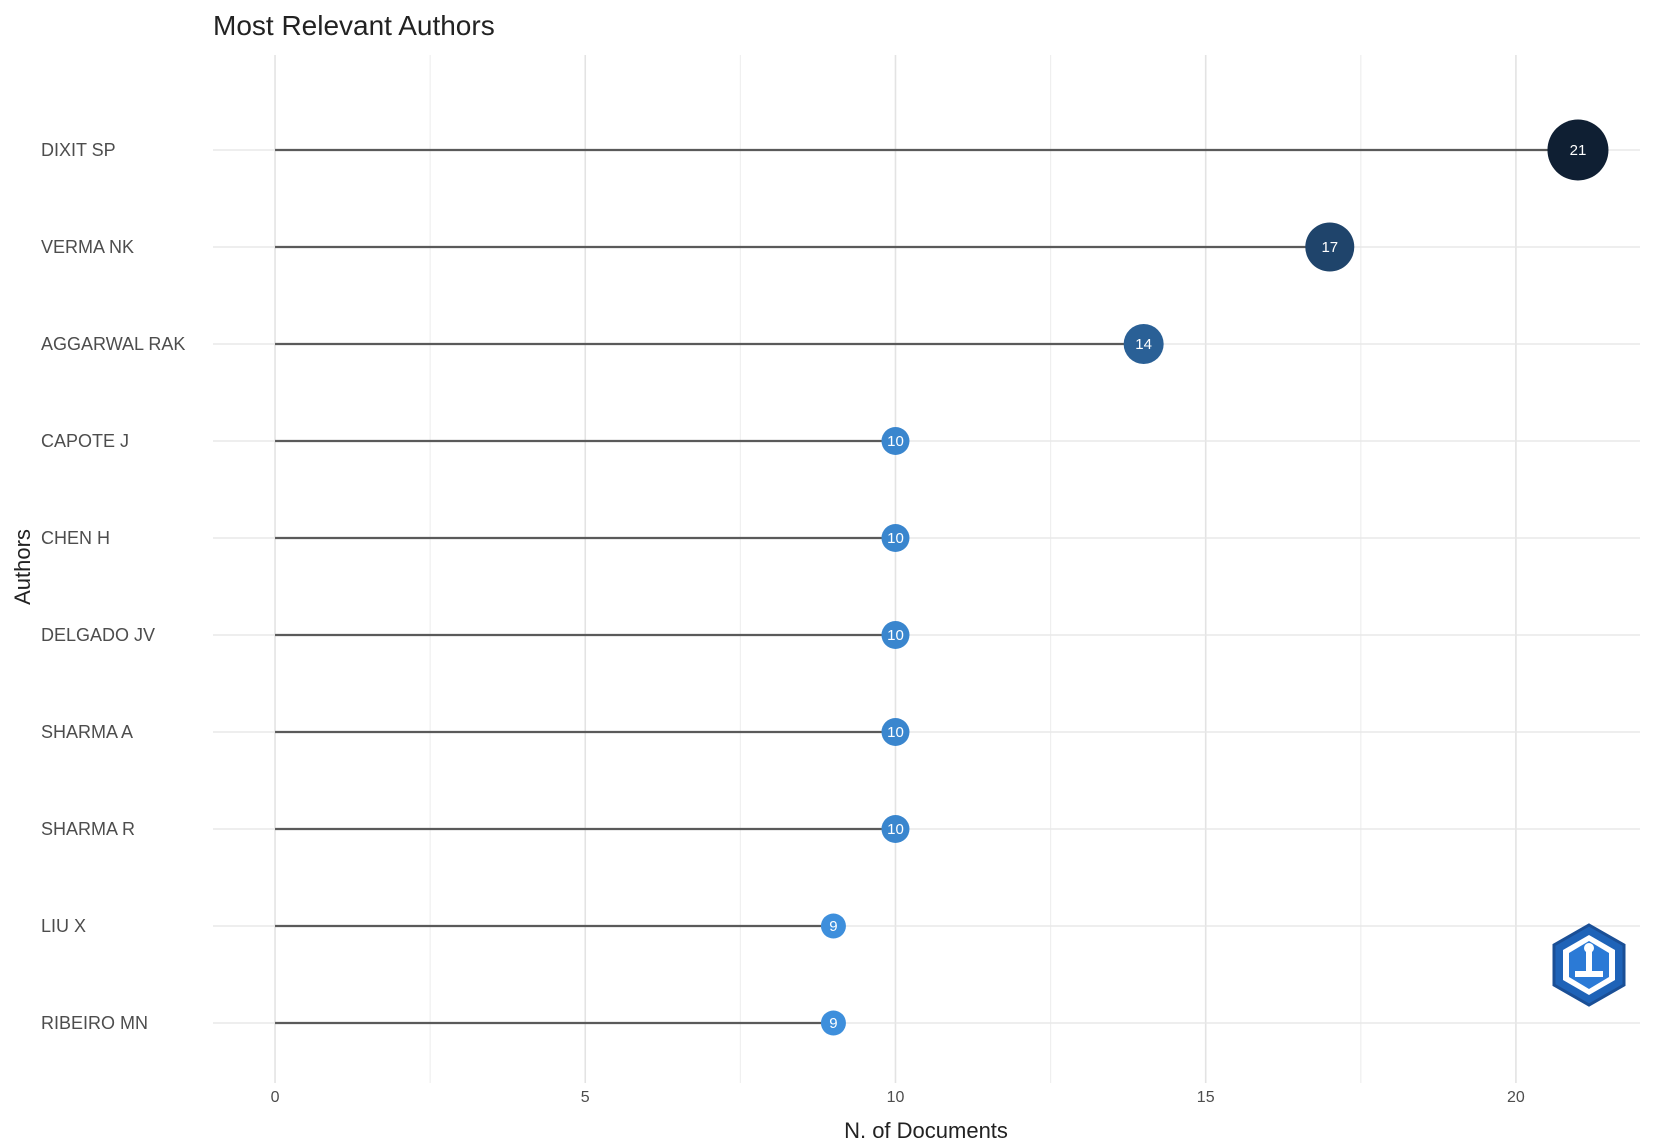  Describe the element at coordinates (354, 25) in the screenshot. I see `chart-title: Most Relevant Authors` at that location.